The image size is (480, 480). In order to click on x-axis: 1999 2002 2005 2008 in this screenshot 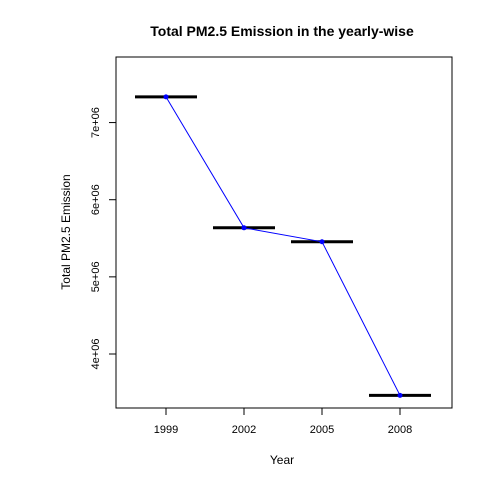, I will do `click(283, 421)`.